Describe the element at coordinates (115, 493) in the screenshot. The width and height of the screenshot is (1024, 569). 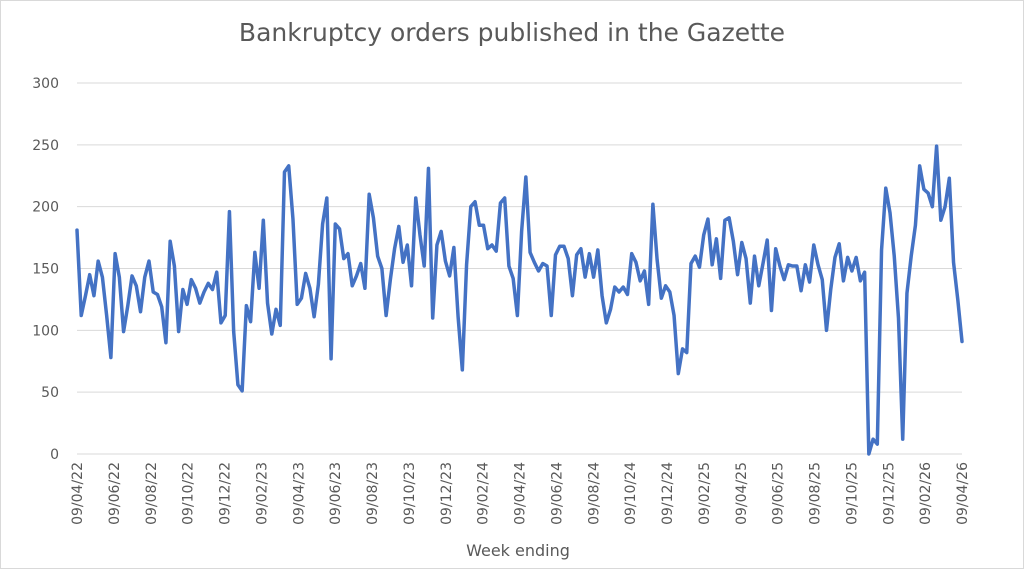
I see `x-tick-label: 09/06/22` at that location.